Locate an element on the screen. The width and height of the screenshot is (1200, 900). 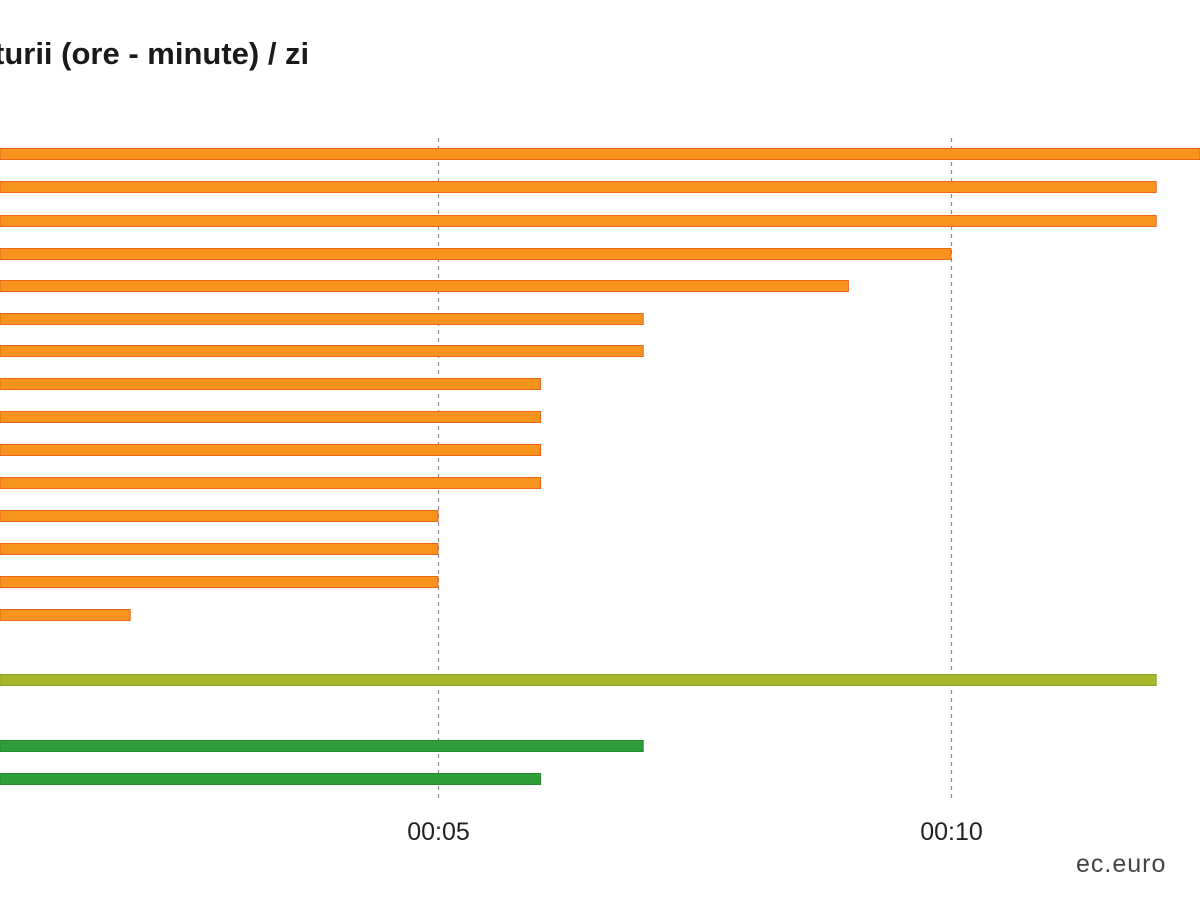
source-label: ec.euro is located at coordinates (1121, 864).